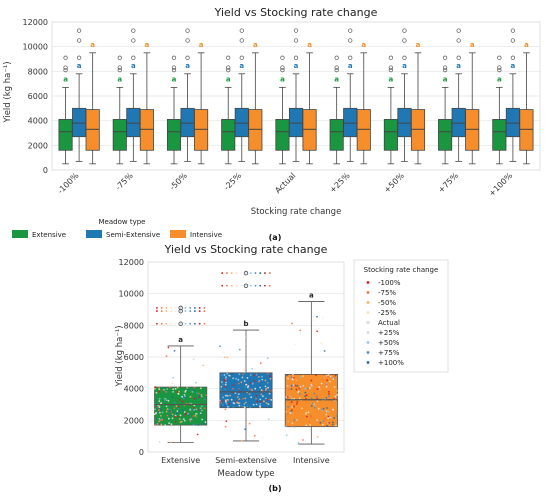 Image resolution: width=550 pixels, height=496 pixels. I want to click on chart-b-legend-entry-3: -25%, so click(387, 313).